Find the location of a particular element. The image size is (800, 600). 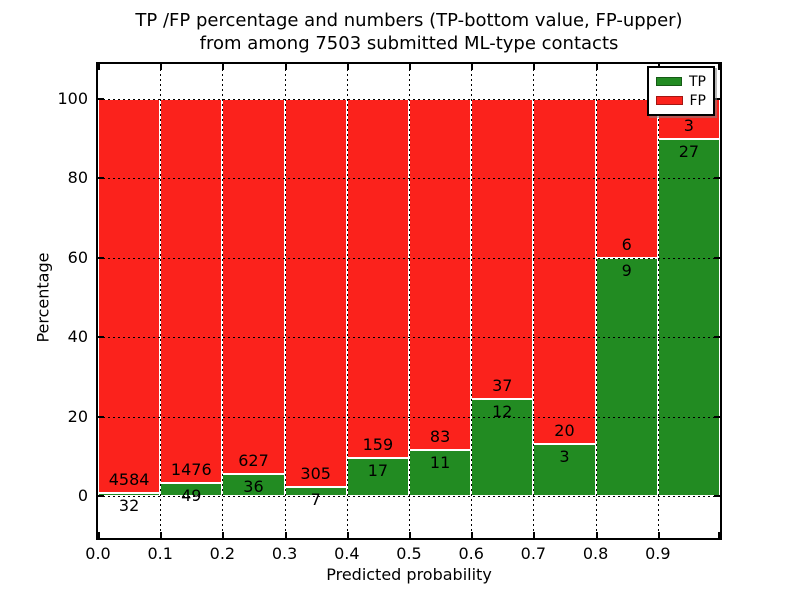

fp-count-label: 4584 is located at coordinates (129, 480).